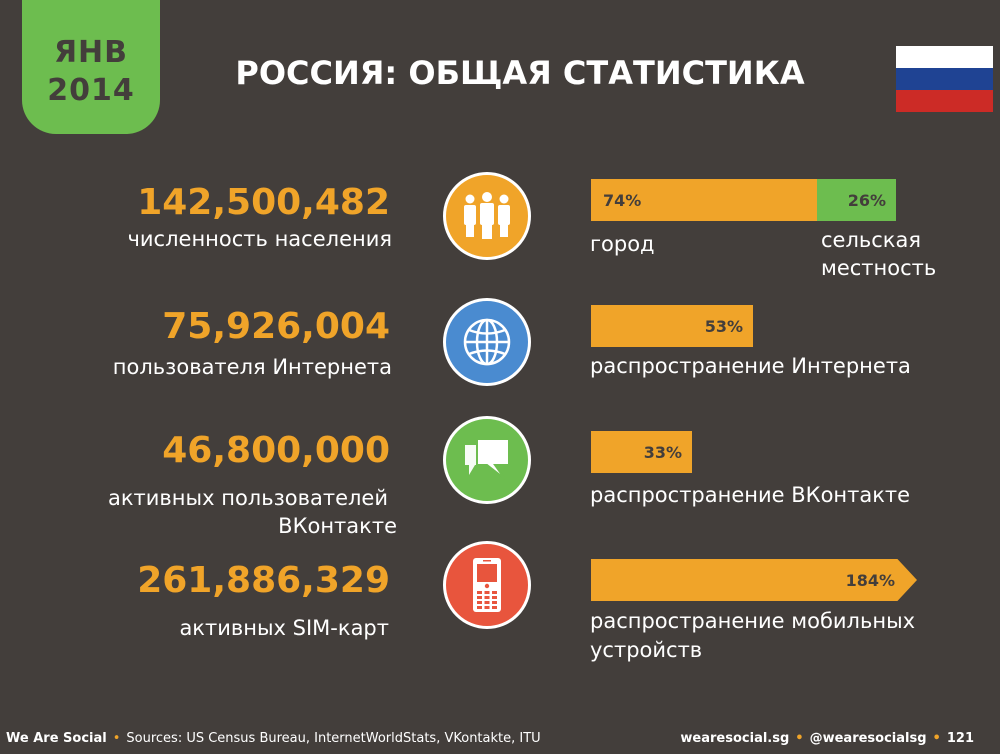  I want to click on internet-users-label: пользователя Интернета, so click(252, 367).